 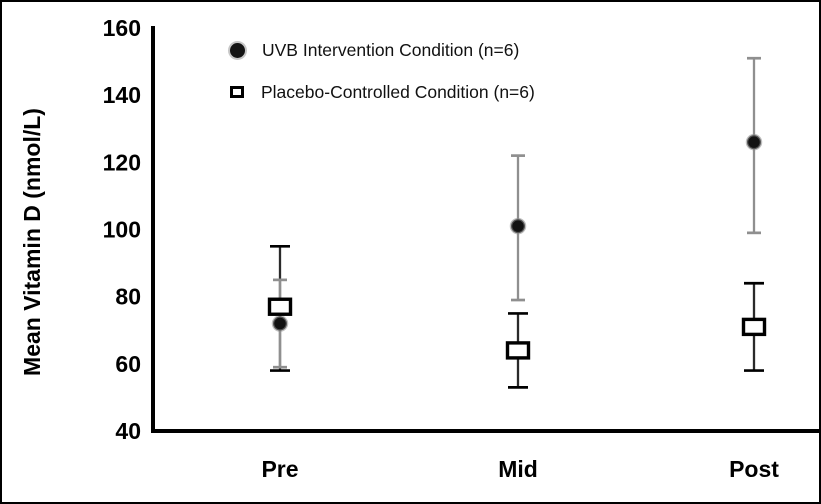 I want to click on y-axis-title: Mean Vitamin D (nmol/L), so click(x=32, y=242).